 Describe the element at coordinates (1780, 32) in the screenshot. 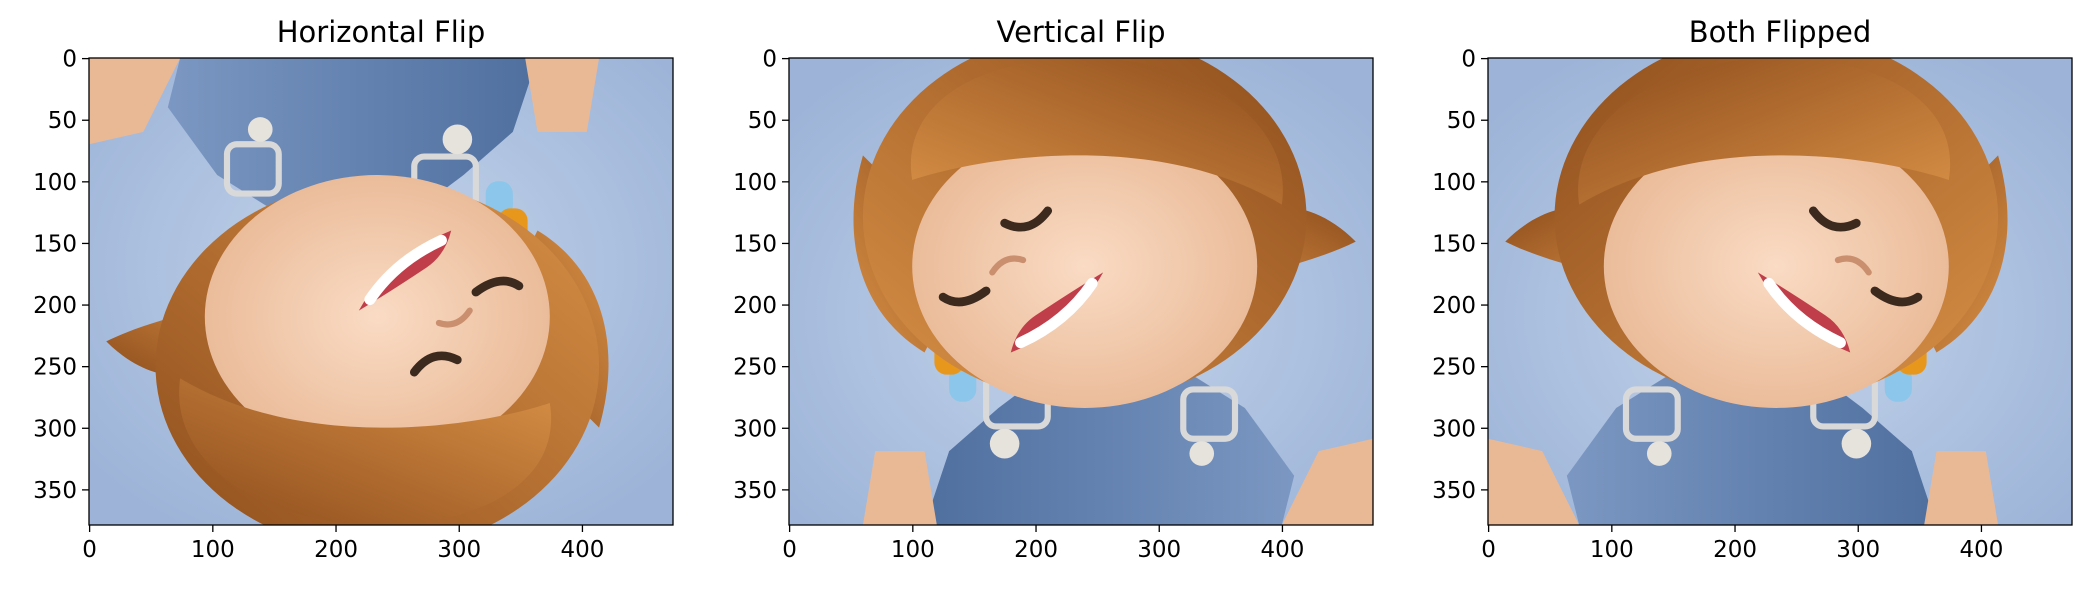

I see `panel-title: Both Flipped` at that location.